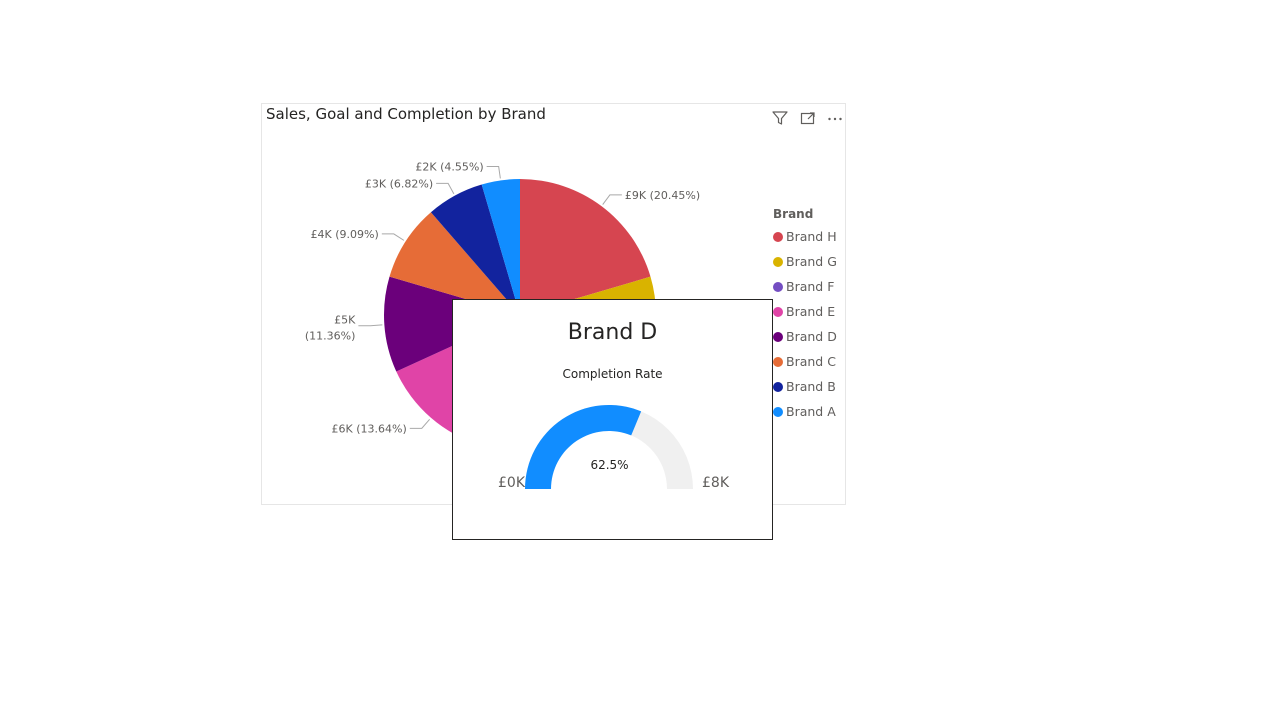 This screenshot has height=711, width=1263. I want to click on data-label: £4K (9.09%), so click(345, 234).